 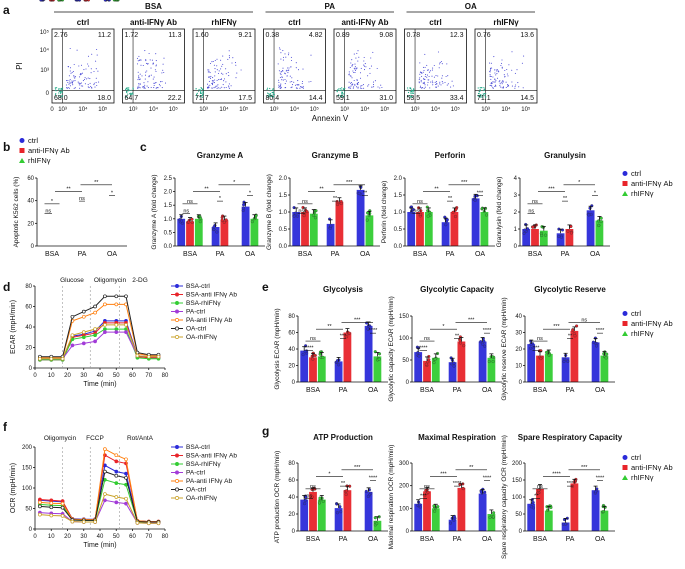 What do you see at coordinates (198, 447) in the screenshot?
I see `legend-label: BSA-ctrl` at bounding box center [198, 447].